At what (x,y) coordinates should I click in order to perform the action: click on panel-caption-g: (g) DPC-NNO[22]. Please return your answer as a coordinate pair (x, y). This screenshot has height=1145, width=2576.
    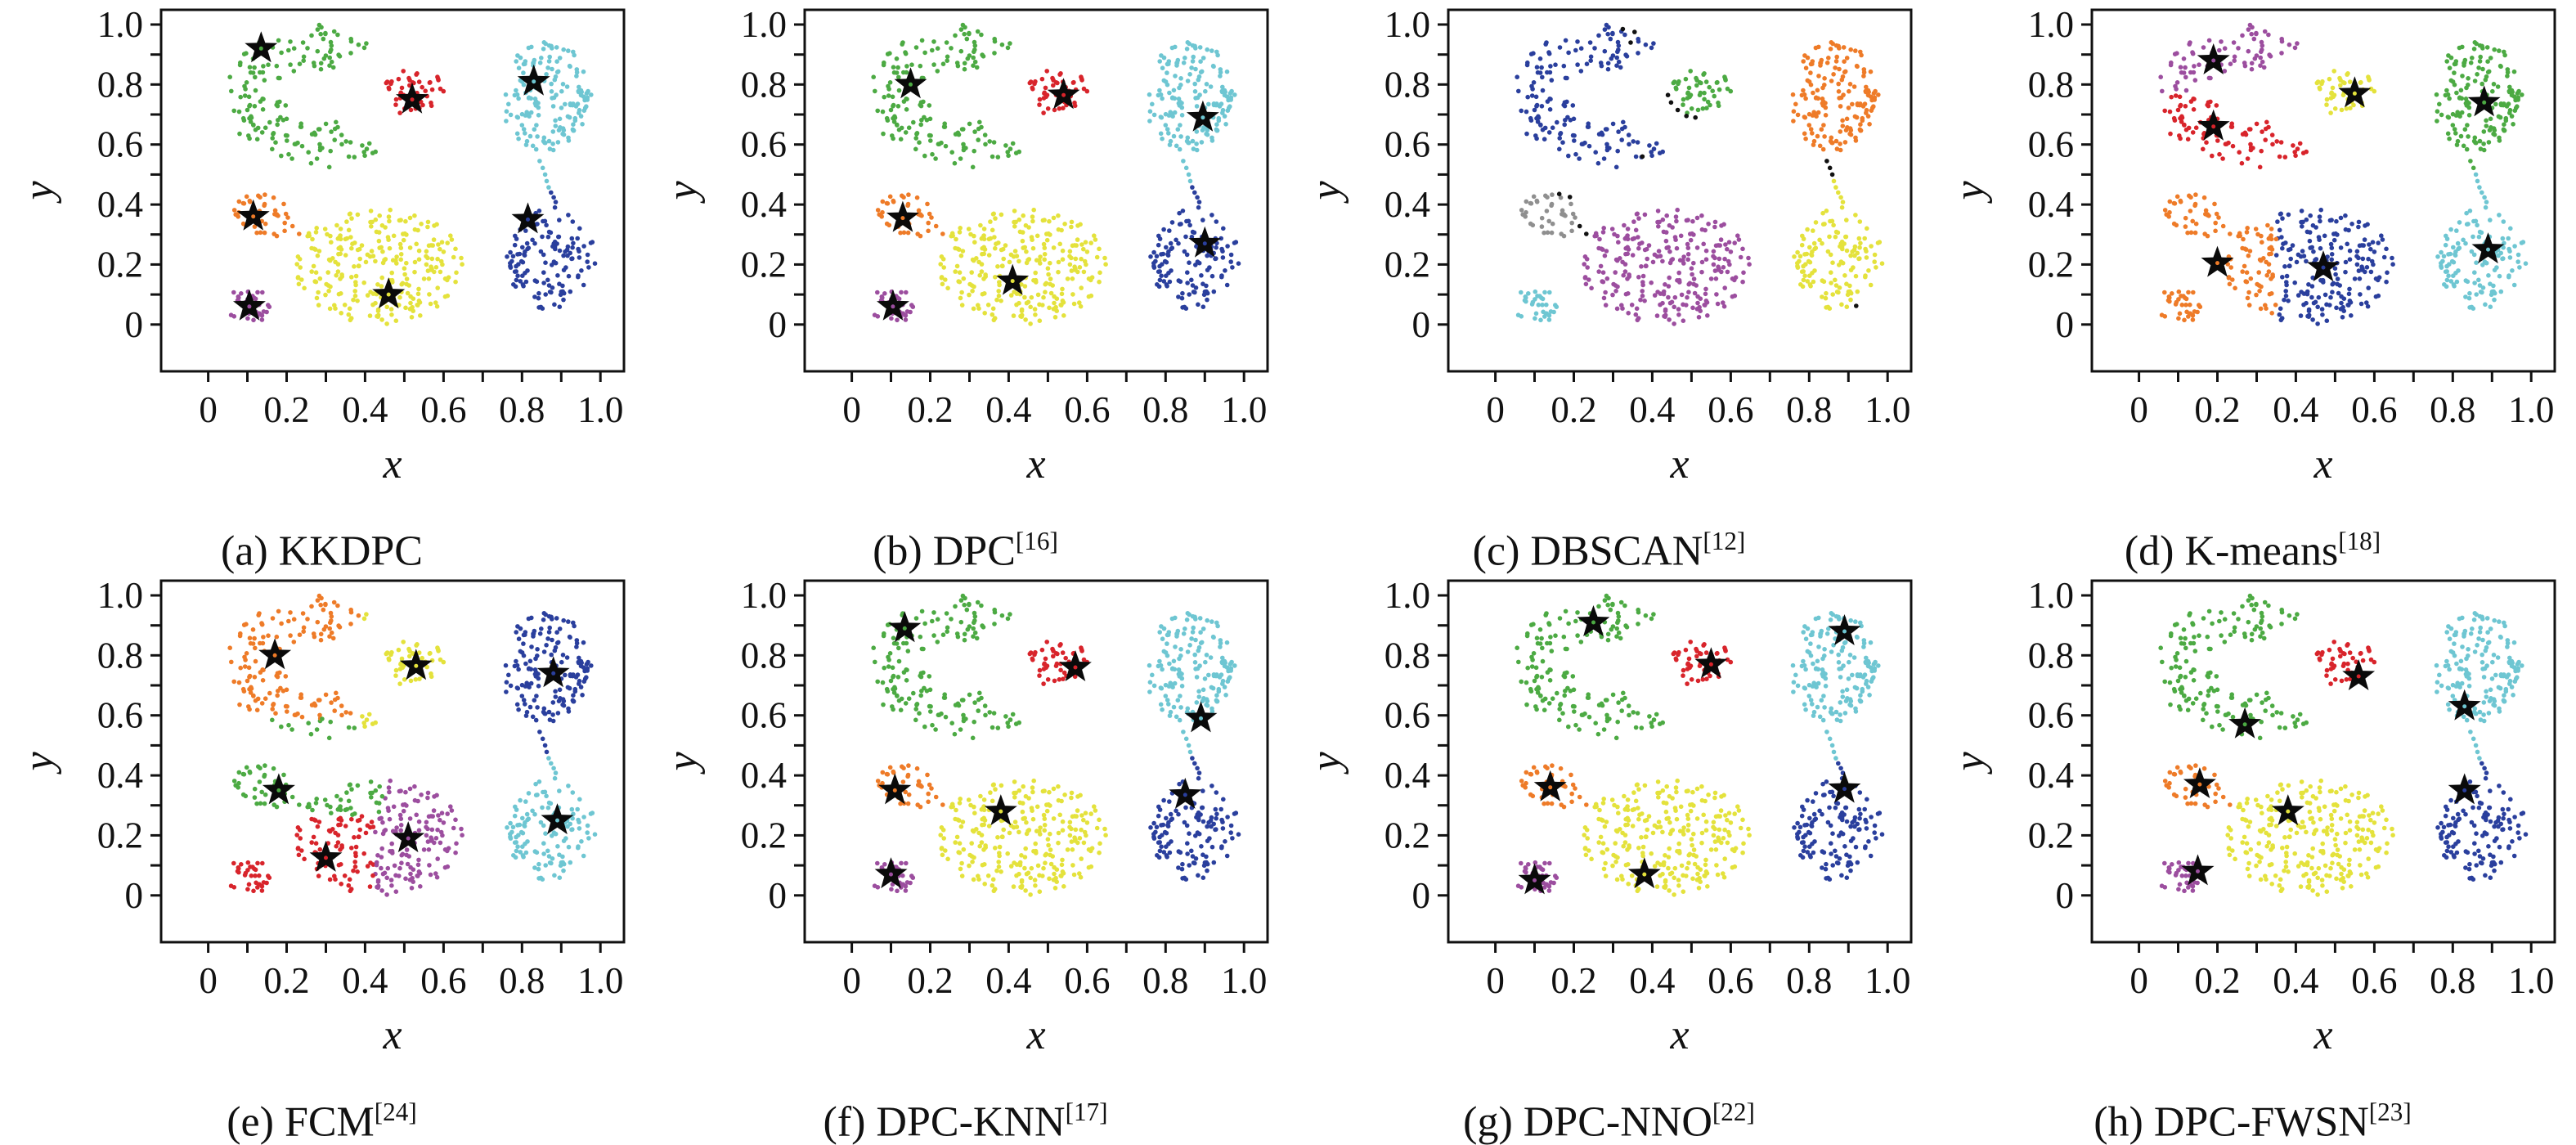
    Looking at the image, I should click on (1609, 1118).